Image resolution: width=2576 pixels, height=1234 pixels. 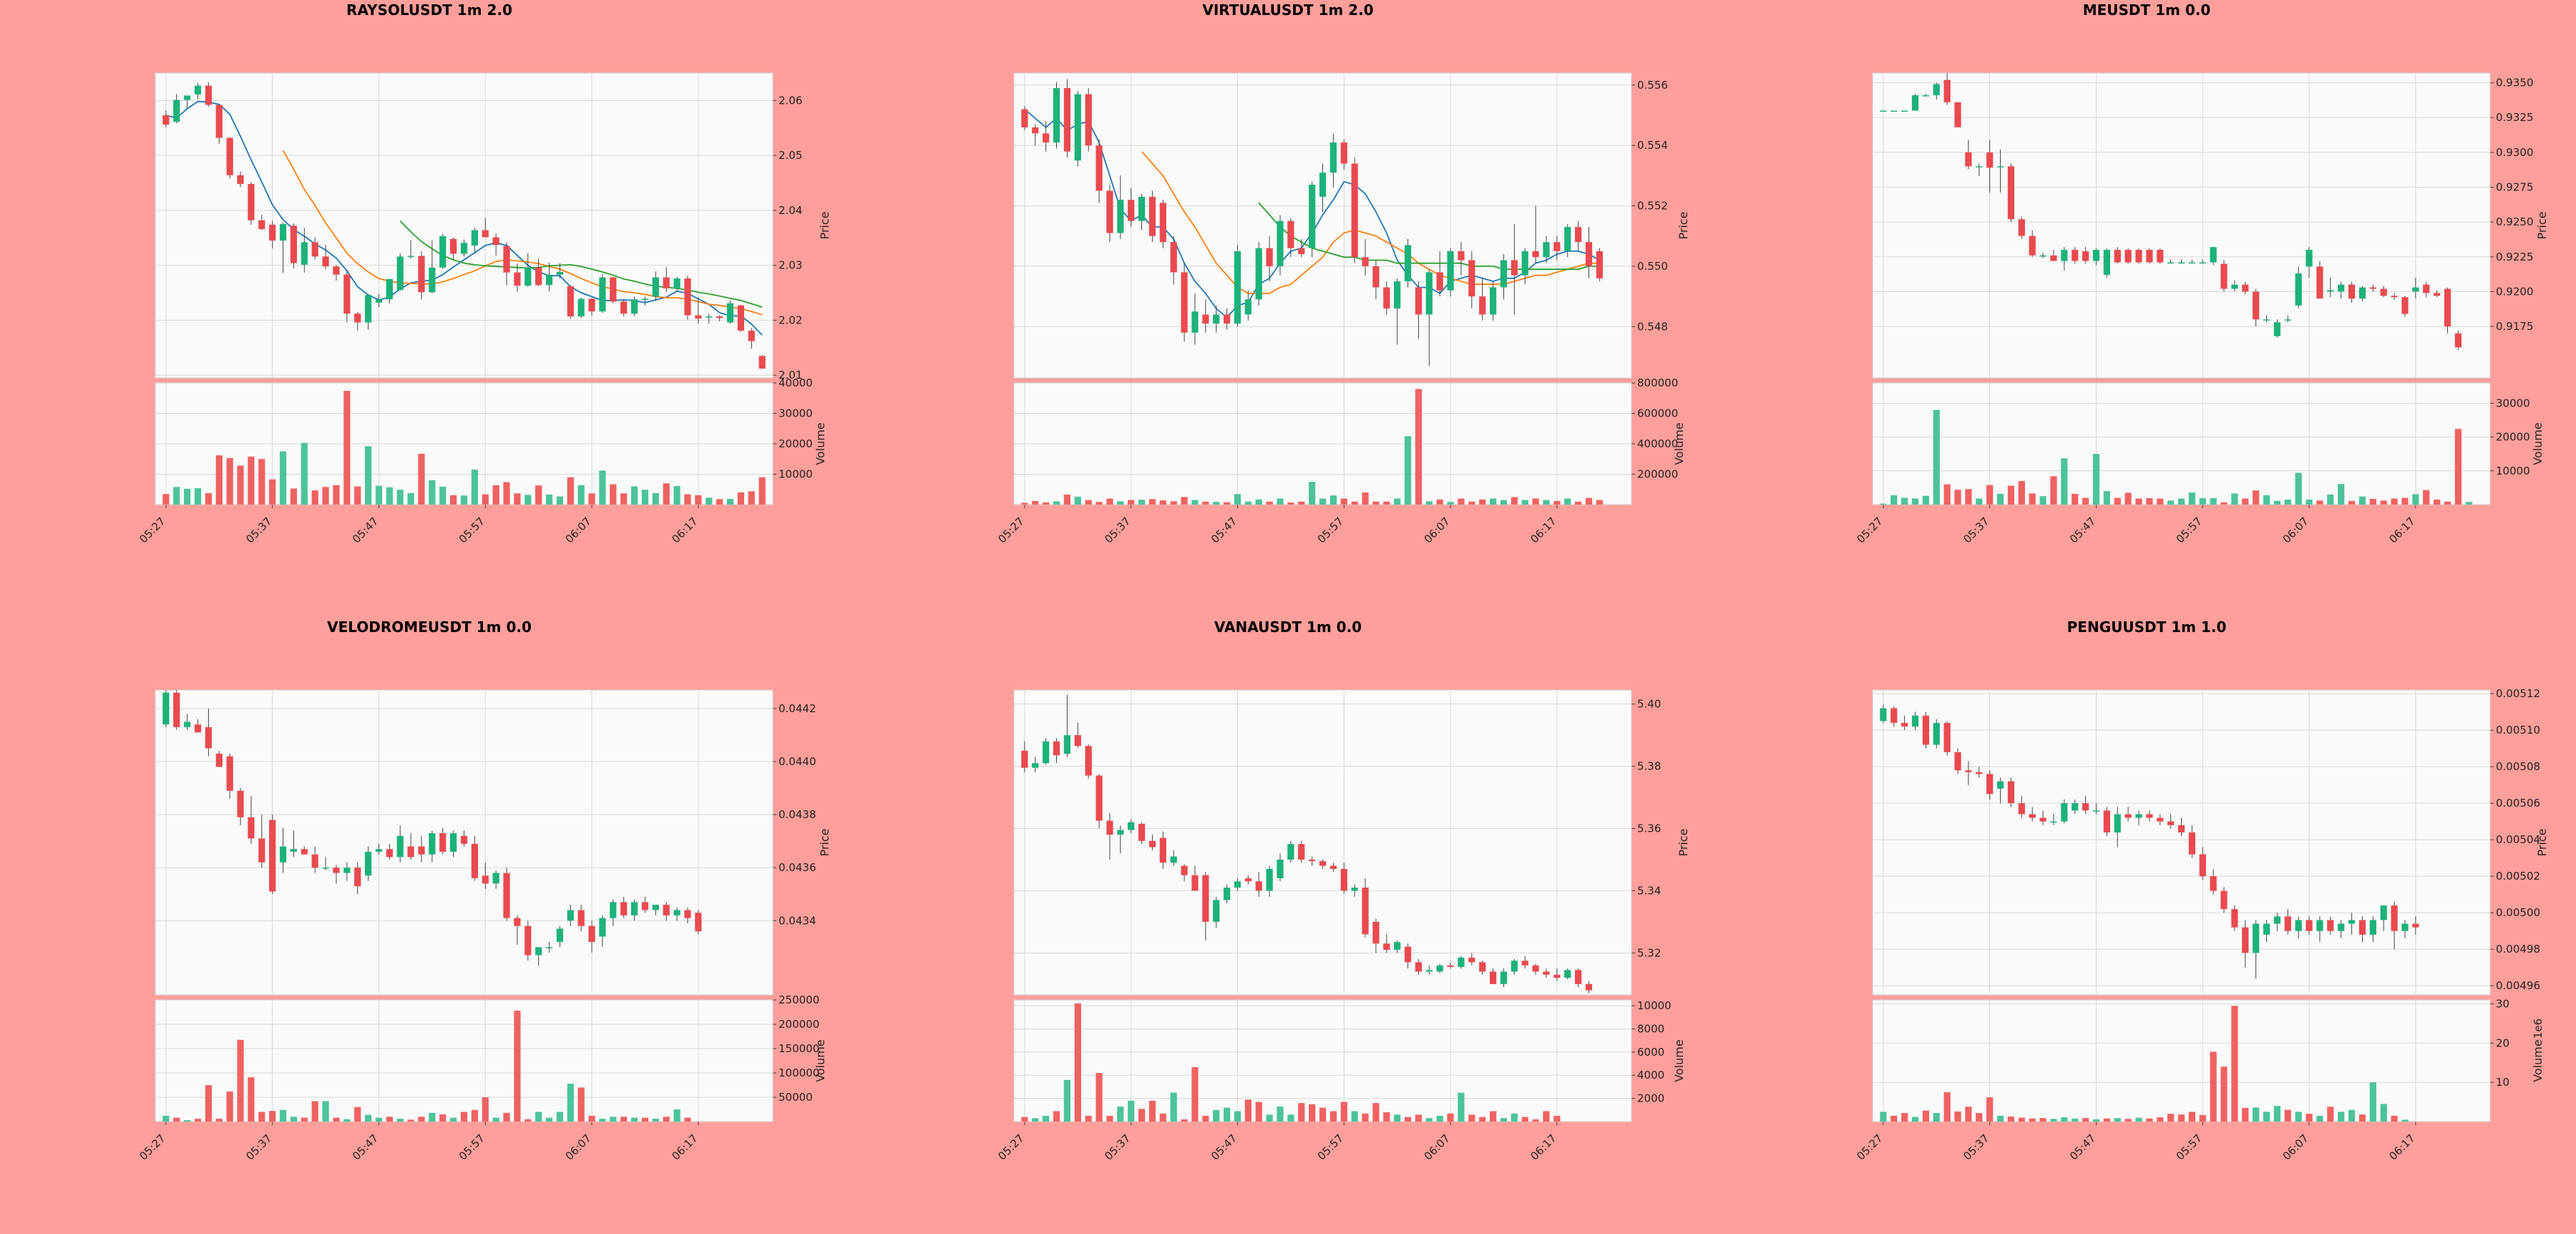 What do you see at coordinates (796, 443) in the screenshot?
I see `volume-tick-label: 20000` at bounding box center [796, 443].